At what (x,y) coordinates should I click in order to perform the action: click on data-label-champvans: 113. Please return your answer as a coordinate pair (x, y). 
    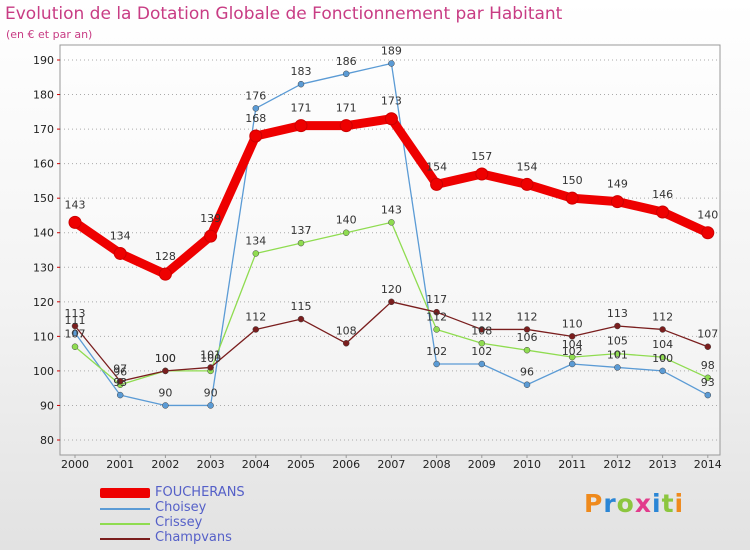
    Looking at the image, I should click on (75, 313).